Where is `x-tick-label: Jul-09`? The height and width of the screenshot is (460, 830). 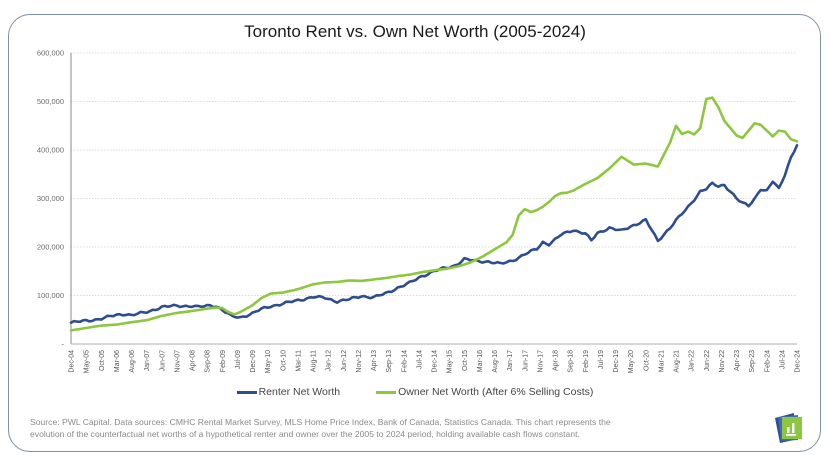
x-tick-label: Jul-09 is located at coordinates (238, 359).